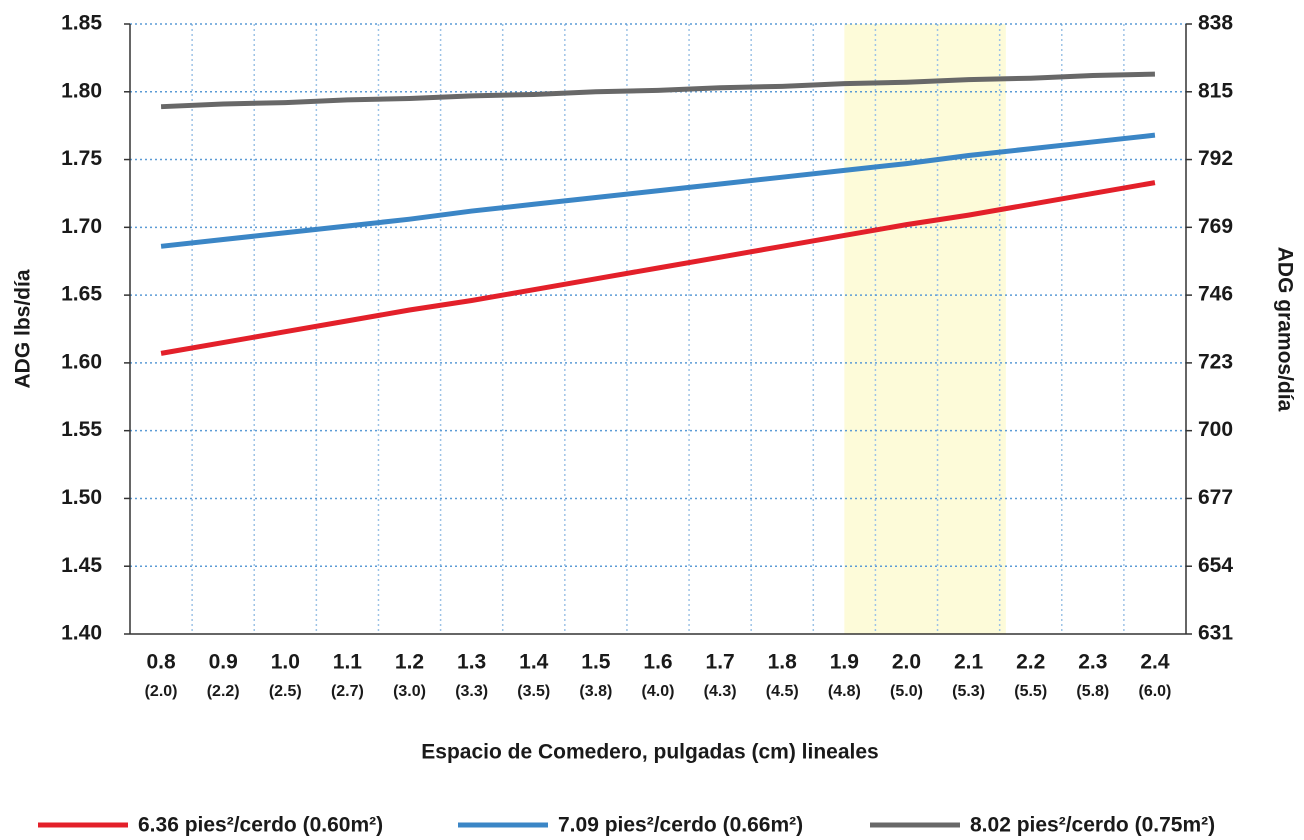 The height and width of the screenshot is (840, 1304). I want to click on x-tick-sublabel: (2.0), so click(161, 691).